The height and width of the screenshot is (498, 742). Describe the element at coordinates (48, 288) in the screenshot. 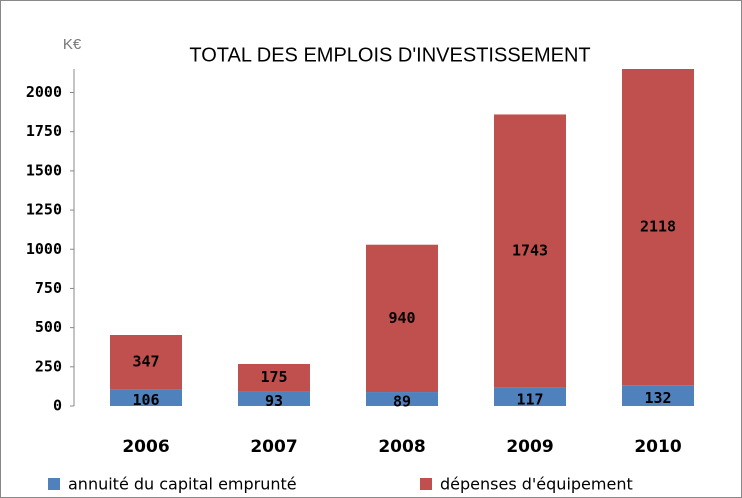

I see `y-tick-label: 750` at that location.